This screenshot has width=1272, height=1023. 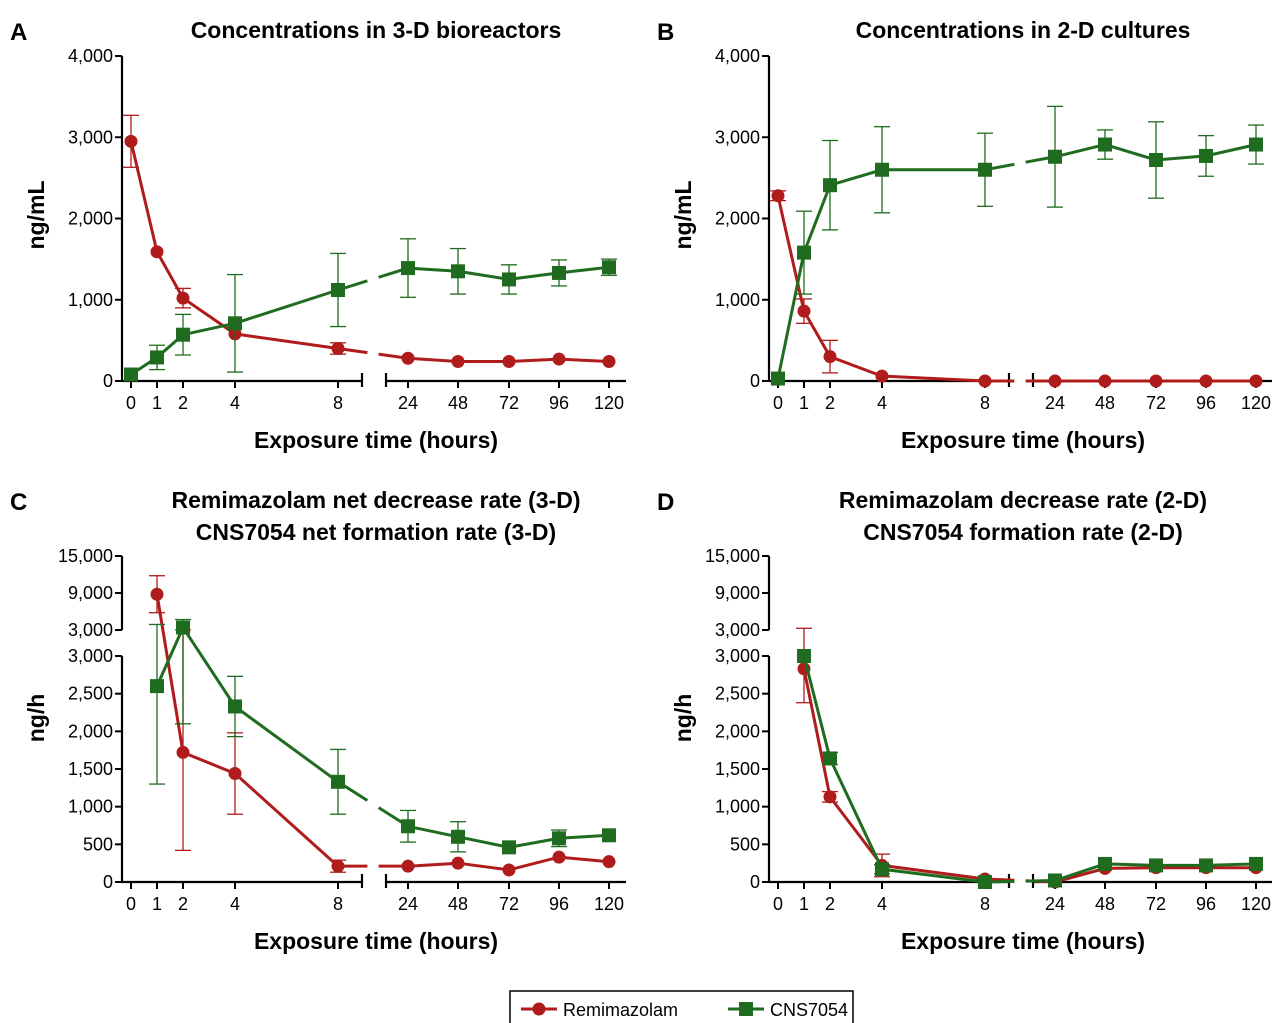 I want to click on x-tick-label: 72, so click(x=1156, y=403).